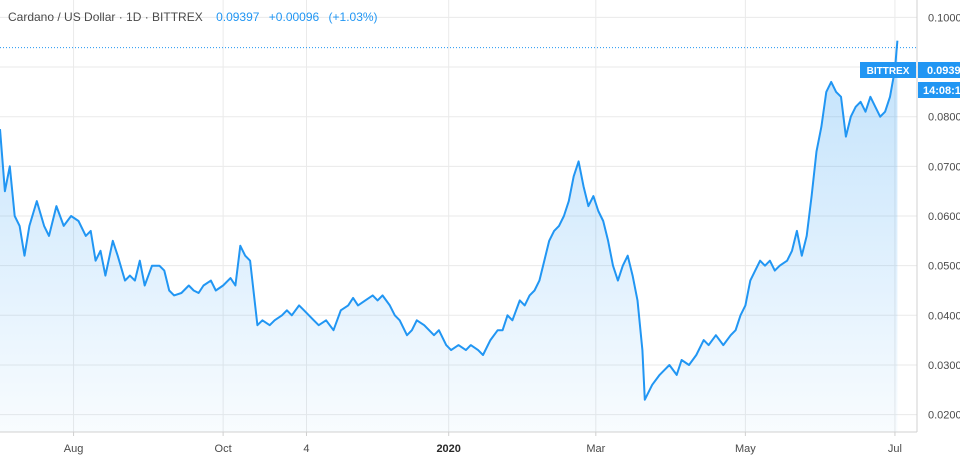 Image resolution: width=960 pixels, height=460 pixels. Describe the element at coordinates (943, 71) in the screenshot. I see `price-tag-value: 0.0939` at that location.